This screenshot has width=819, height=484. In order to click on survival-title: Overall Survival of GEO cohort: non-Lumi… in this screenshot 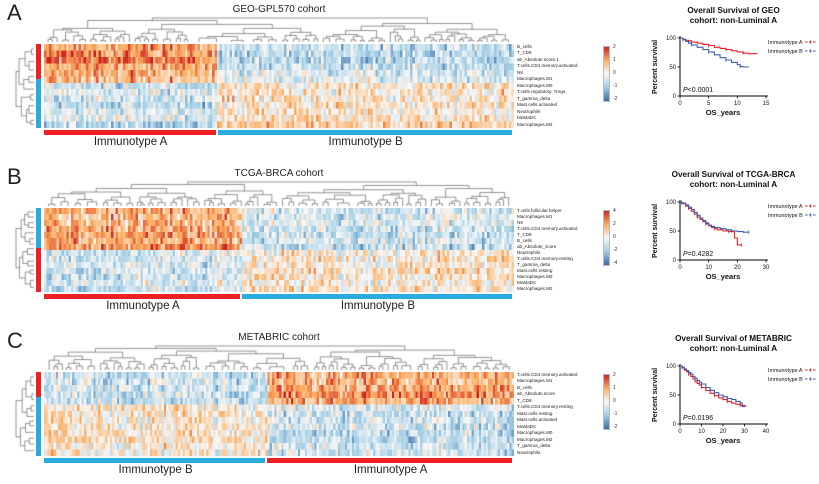, I will do `click(733, 16)`.